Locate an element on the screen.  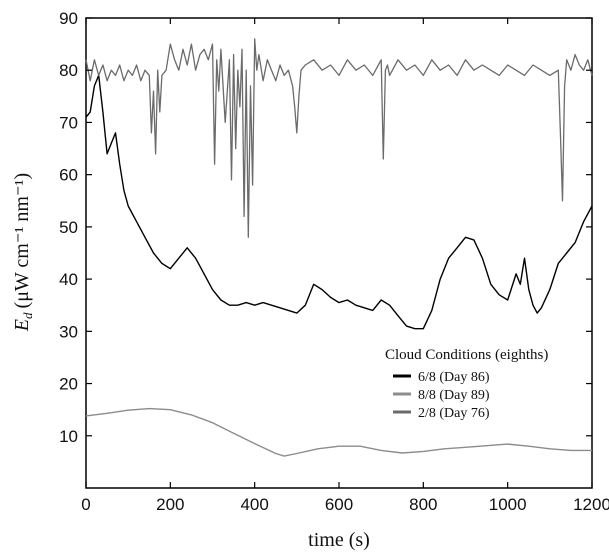
y-tick-label: 40 is located at coordinates (68, 279).